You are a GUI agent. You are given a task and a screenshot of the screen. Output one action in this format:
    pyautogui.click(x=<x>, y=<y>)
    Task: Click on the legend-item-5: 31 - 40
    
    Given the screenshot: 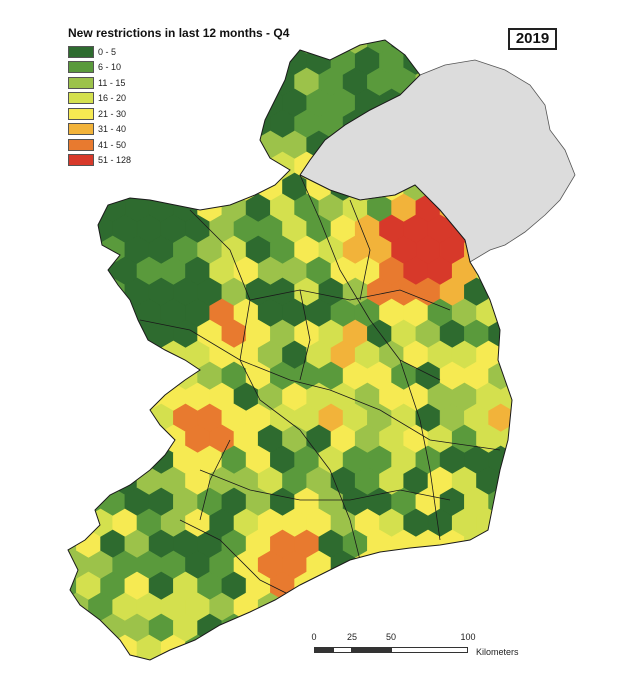 What is the action you would take?
    pyautogui.click(x=99, y=130)
    